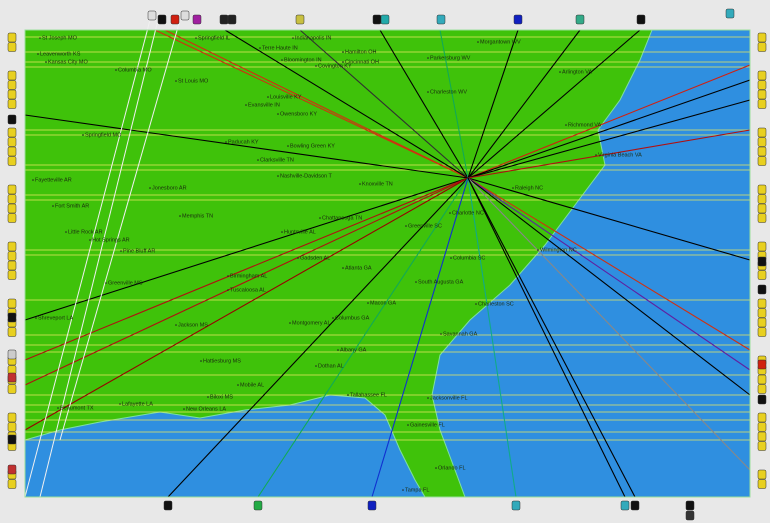 The width and height of the screenshot is (770, 523). What do you see at coordinates (125, 283) in the screenshot?
I see `city-label: Greenville MS` at bounding box center [125, 283].